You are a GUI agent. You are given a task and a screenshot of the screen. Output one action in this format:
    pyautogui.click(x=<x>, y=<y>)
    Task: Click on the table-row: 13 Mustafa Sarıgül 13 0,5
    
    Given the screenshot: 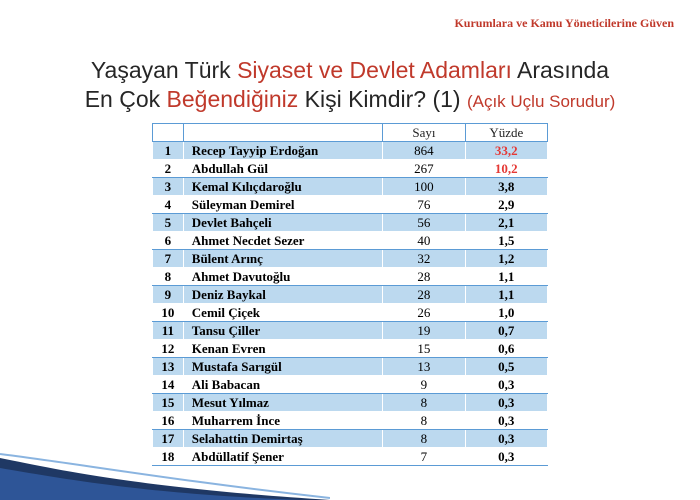 What is the action you would take?
    pyautogui.click(x=350, y=366)
    